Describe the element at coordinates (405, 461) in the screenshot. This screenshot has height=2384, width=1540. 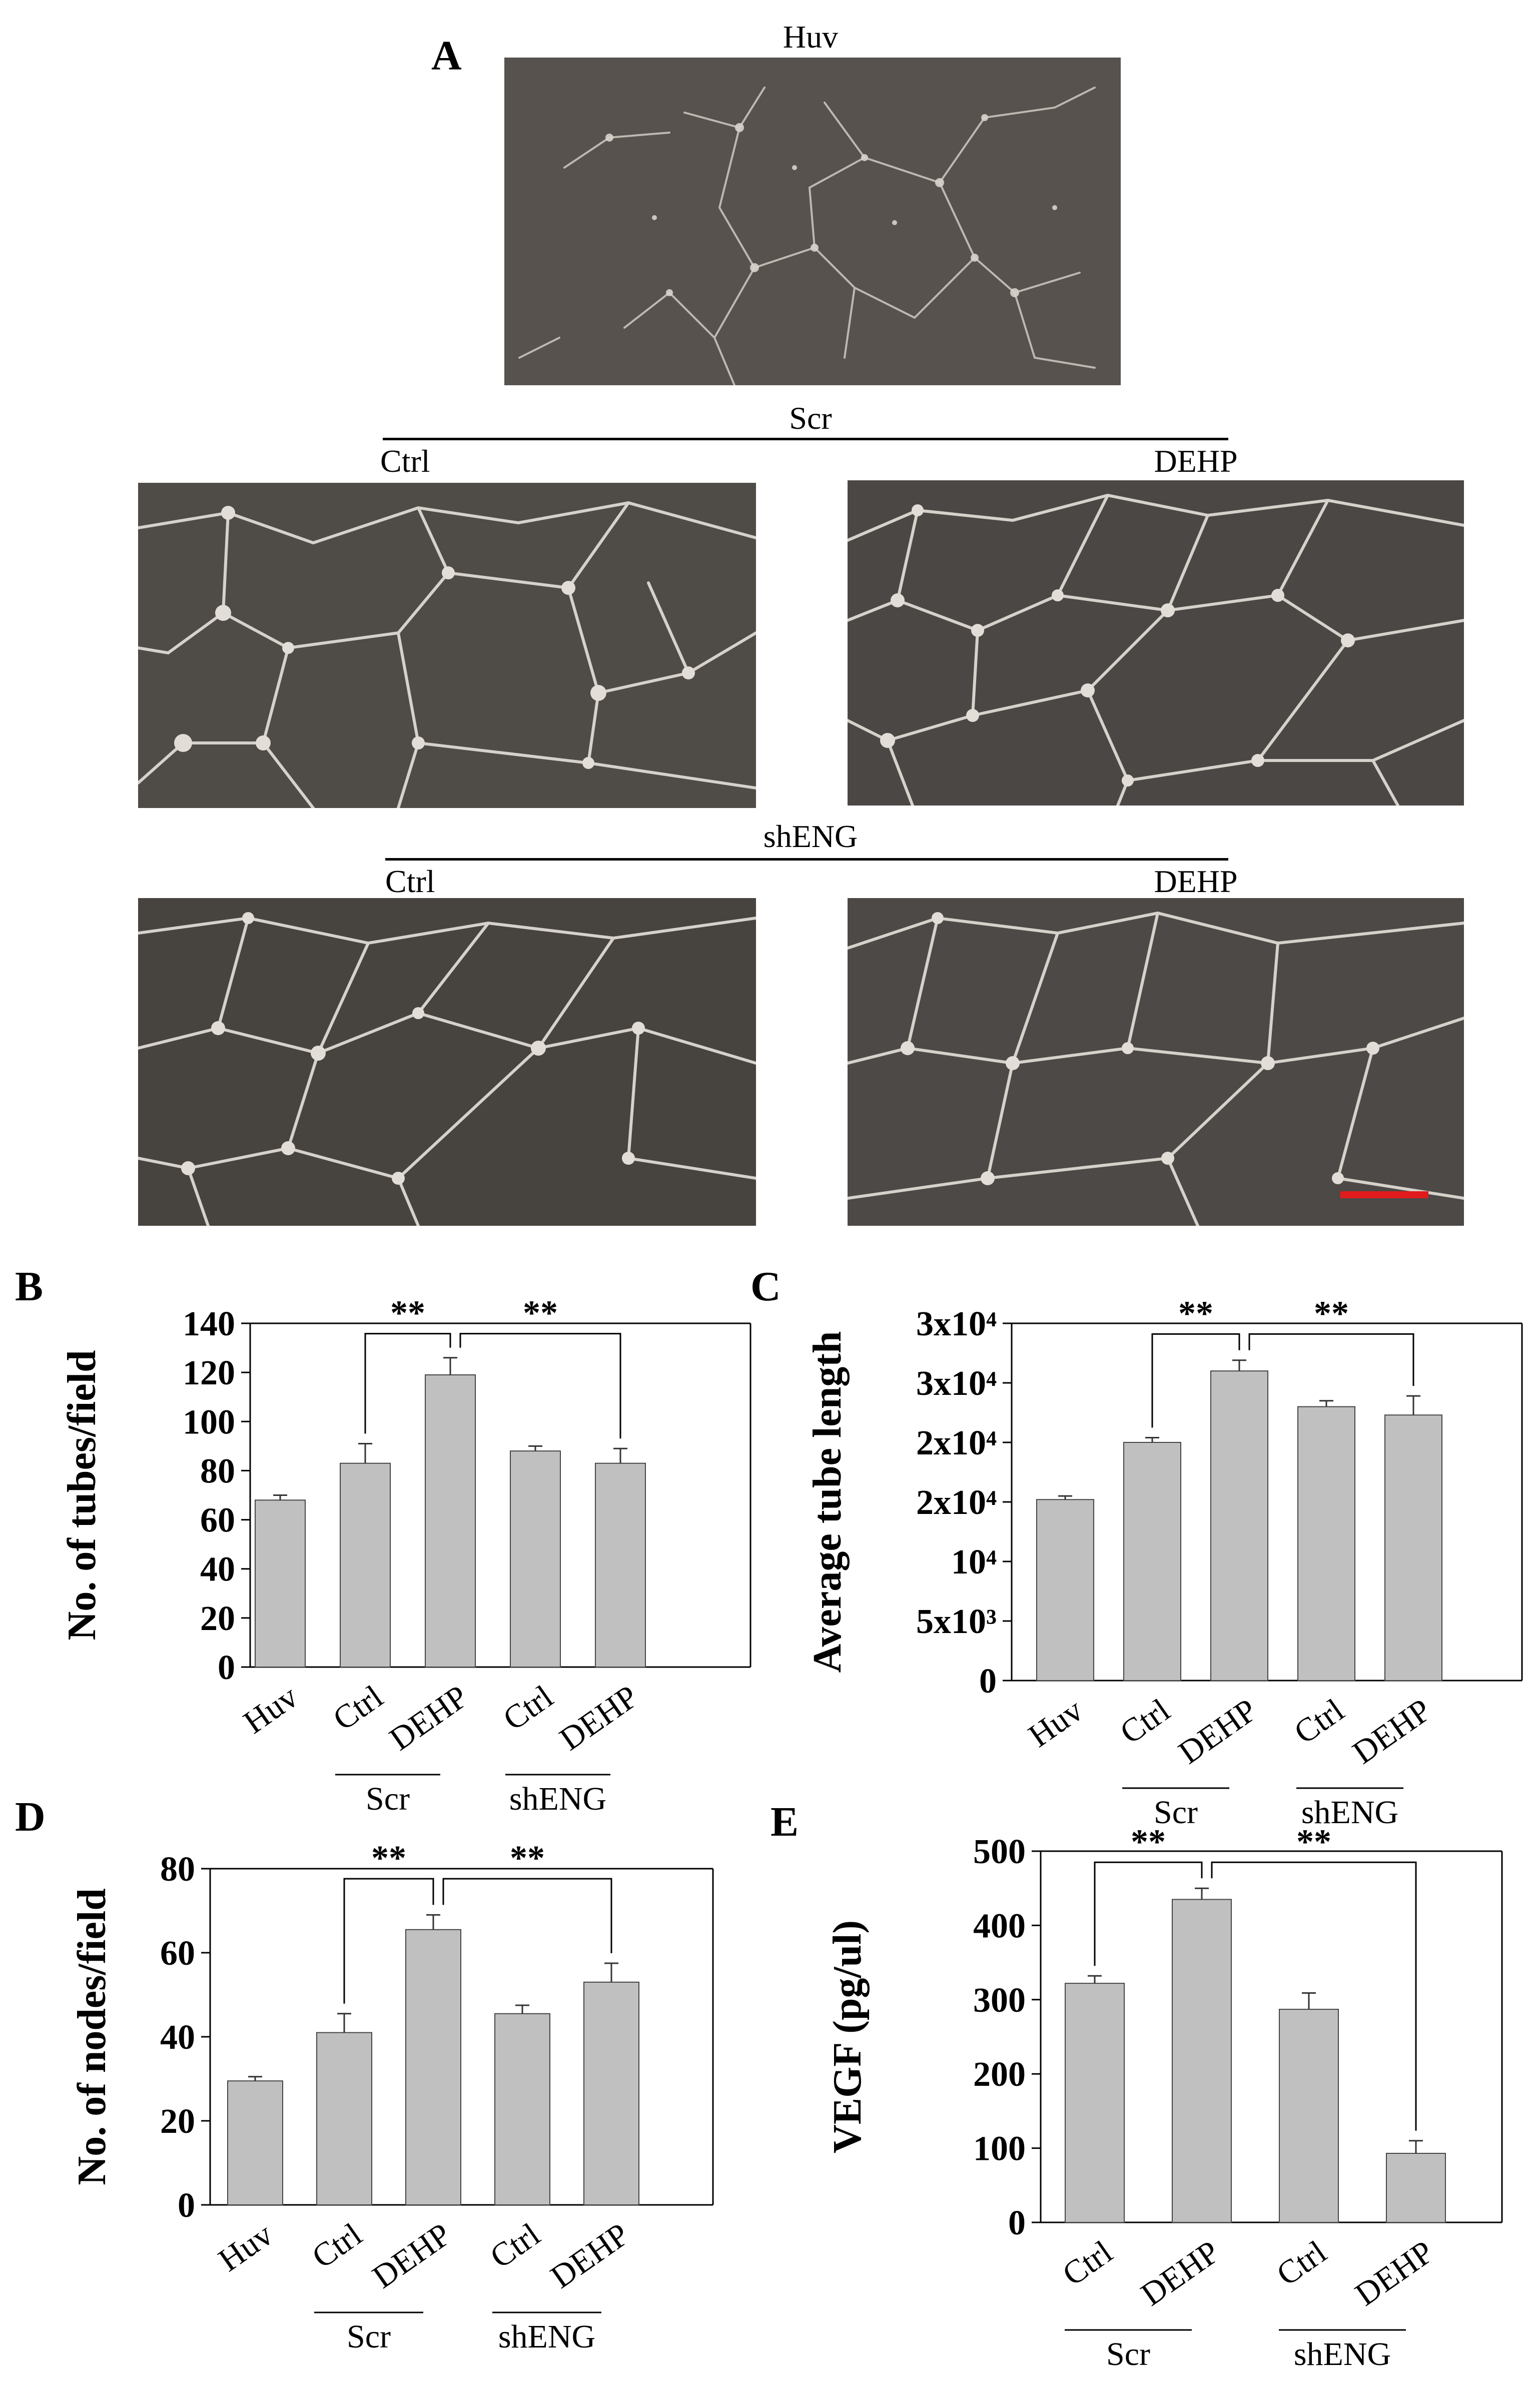
I see `scr-ctrl-title: Ctrl` at that location.